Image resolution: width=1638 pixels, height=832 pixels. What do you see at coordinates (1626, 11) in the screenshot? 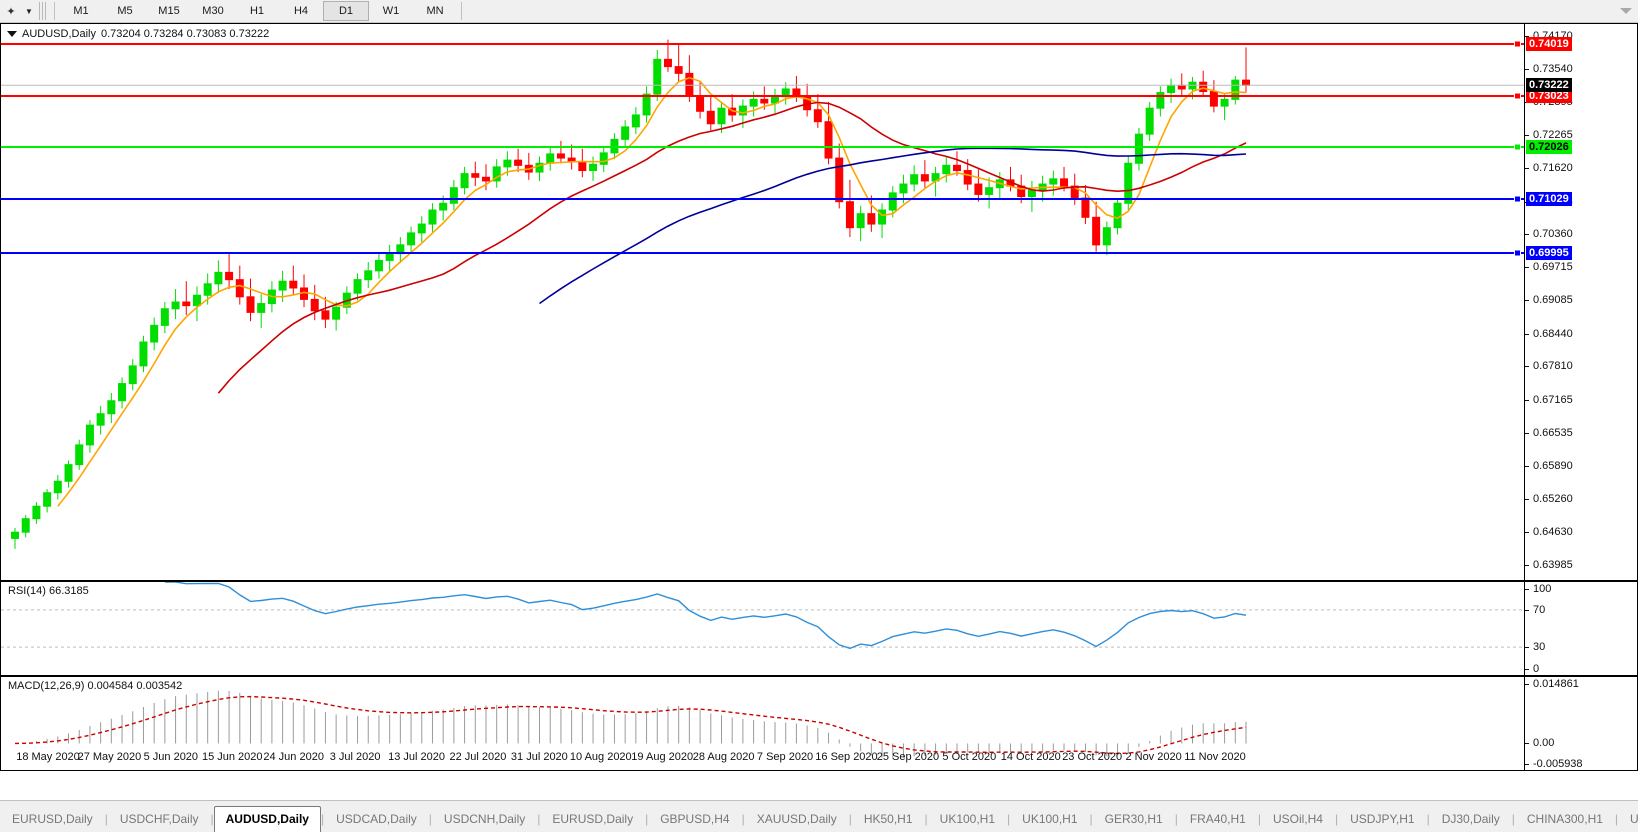
I see `collapse-toolbar-icon` at bounding box center [1626, 11].